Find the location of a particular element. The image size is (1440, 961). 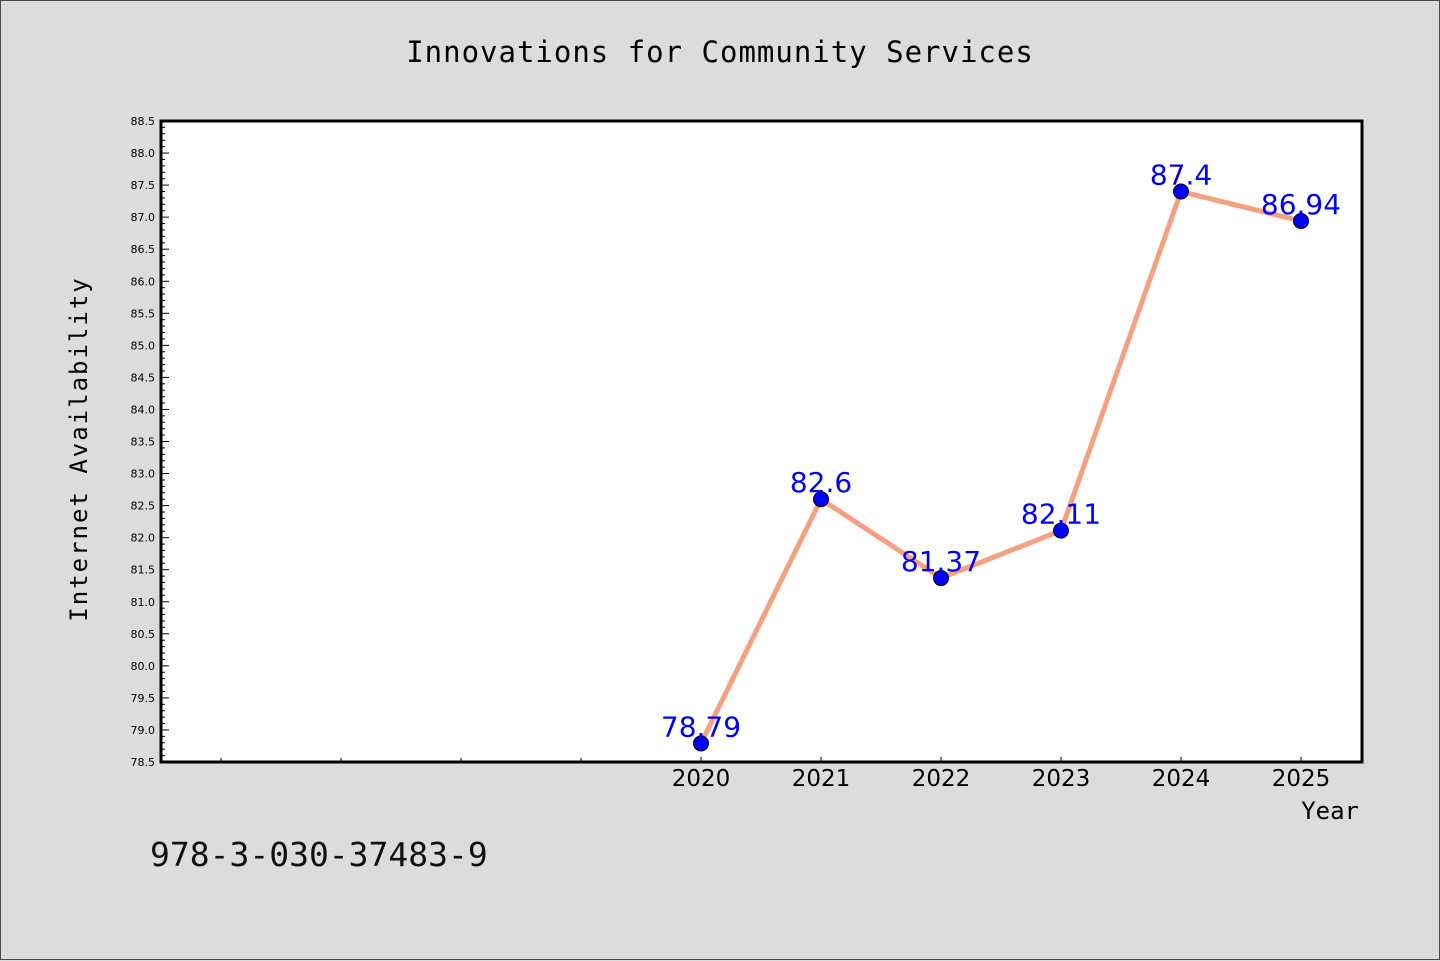

x-tick-label: 2021 is located at coordinates (821, 779).